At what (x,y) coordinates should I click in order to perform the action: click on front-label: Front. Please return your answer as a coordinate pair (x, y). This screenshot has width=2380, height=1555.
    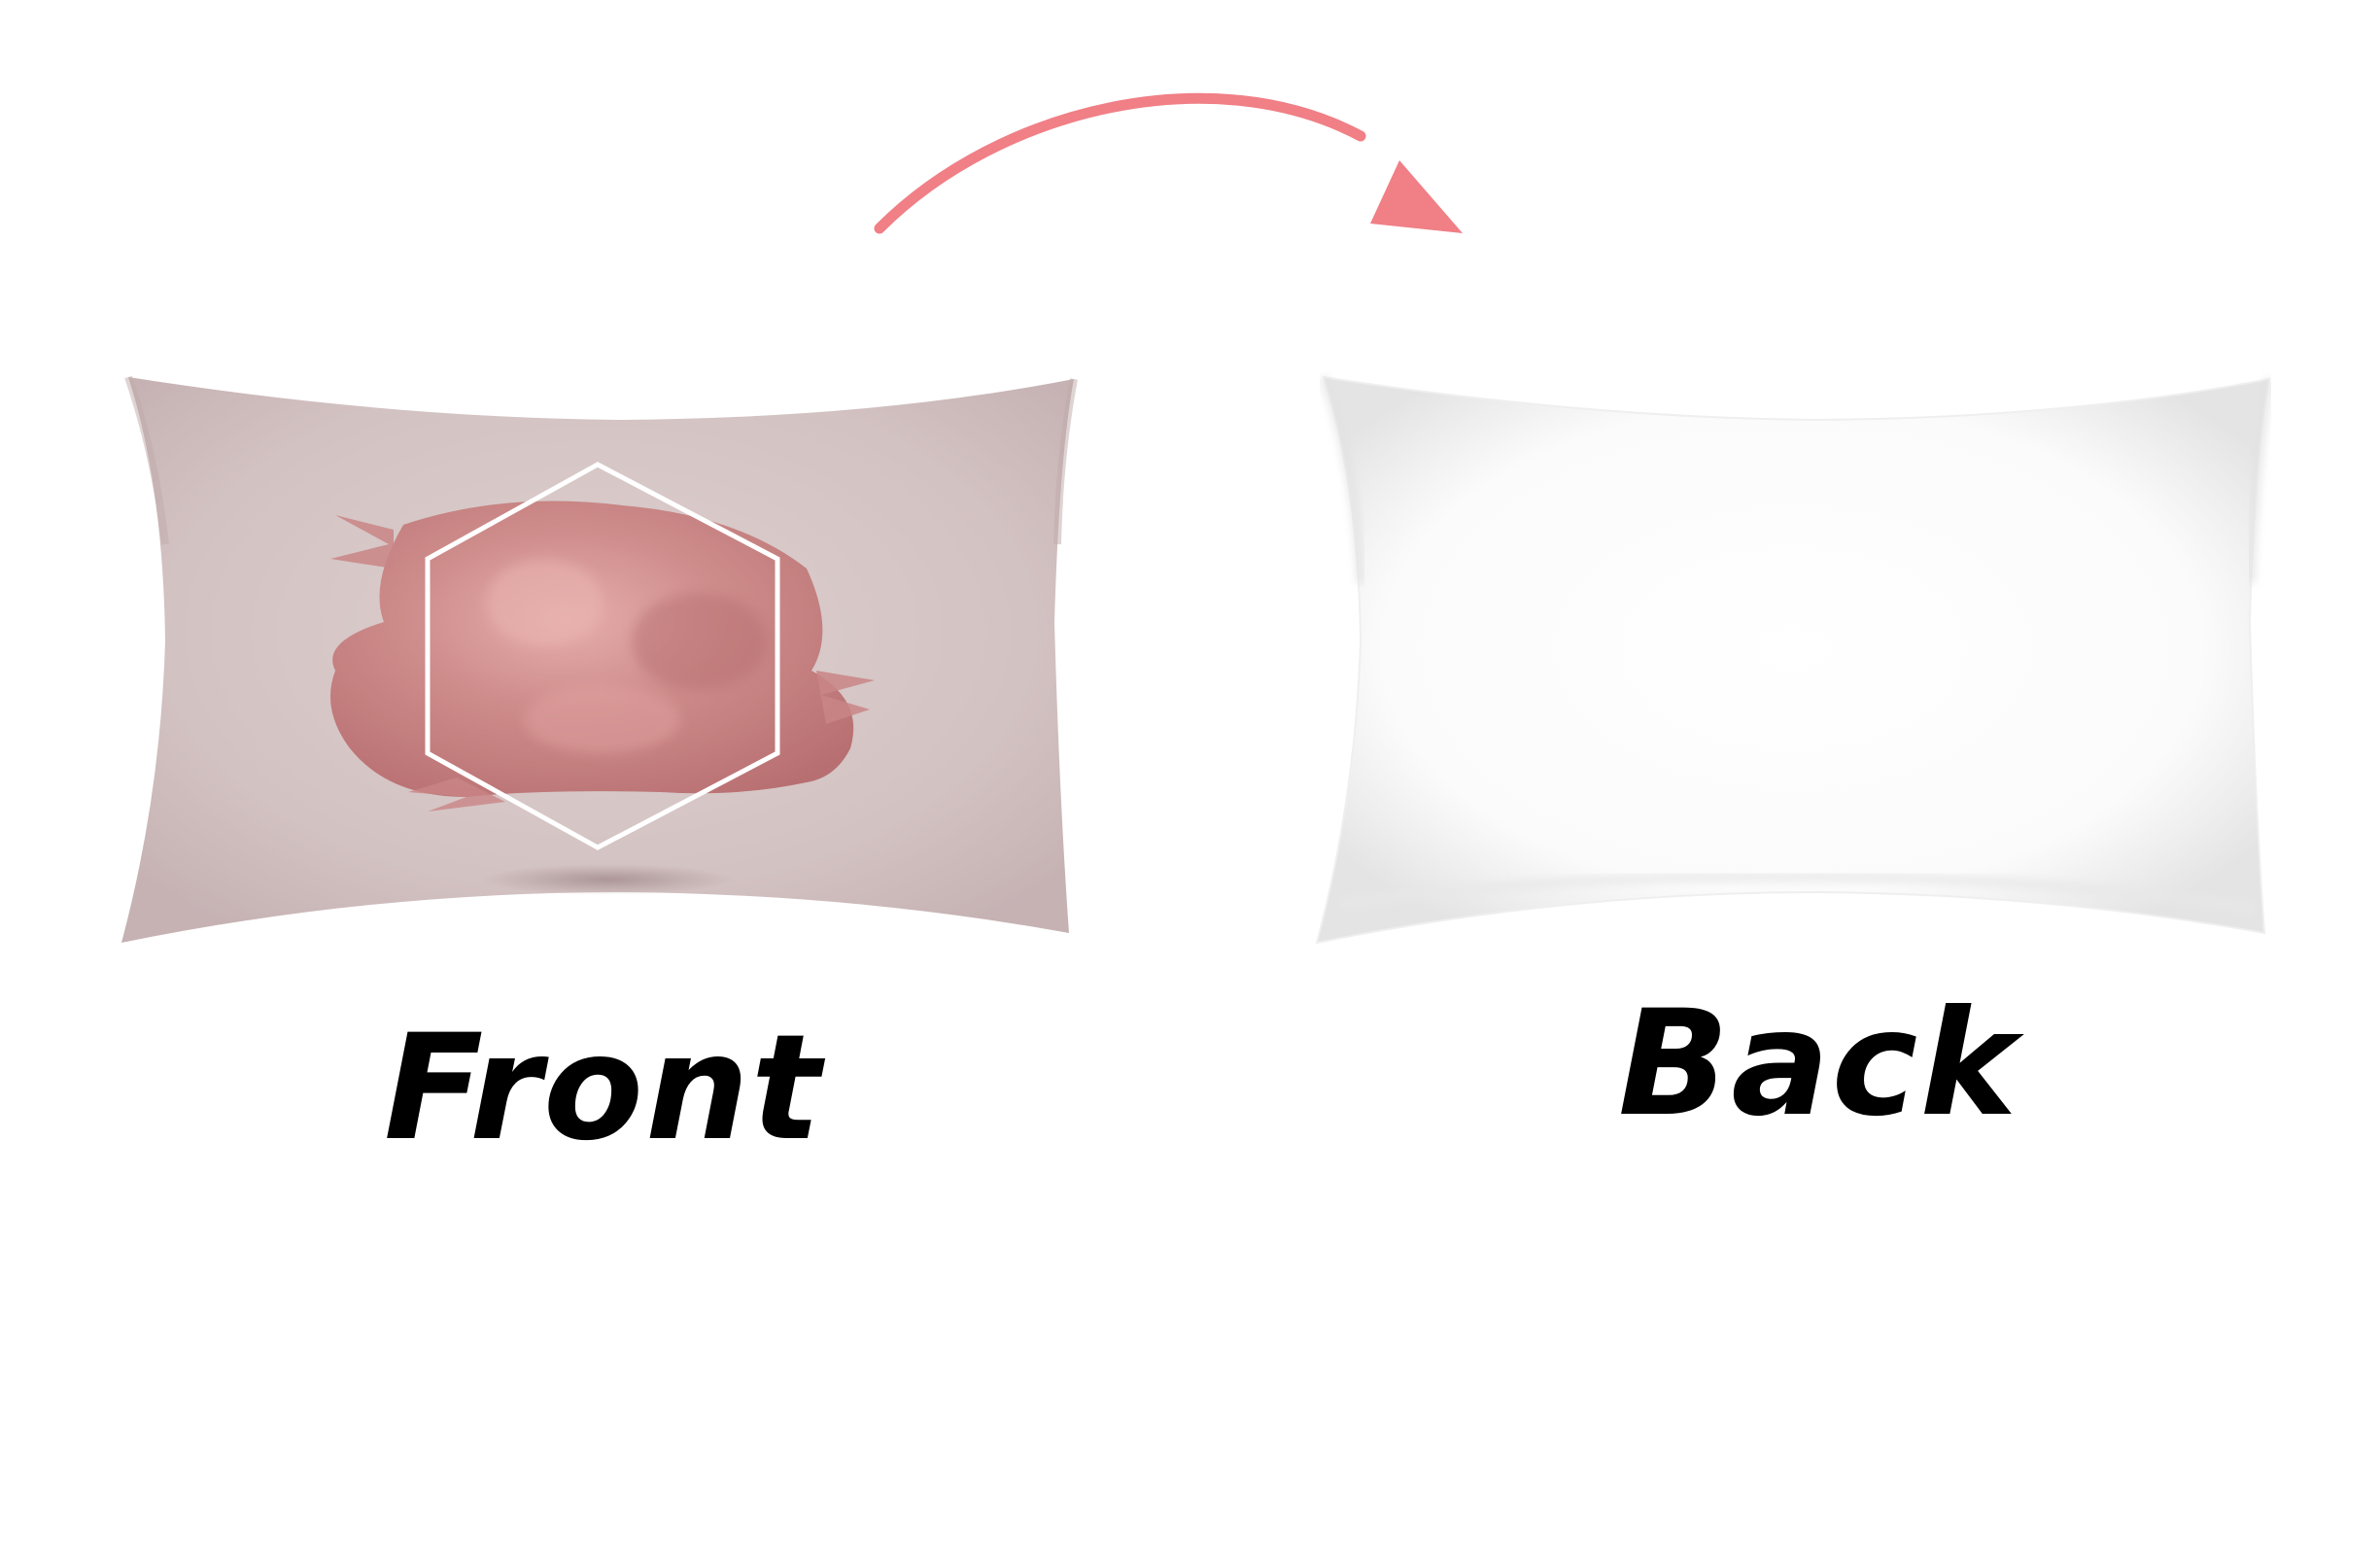
    Looking at the image, I should click on (603, 1088).